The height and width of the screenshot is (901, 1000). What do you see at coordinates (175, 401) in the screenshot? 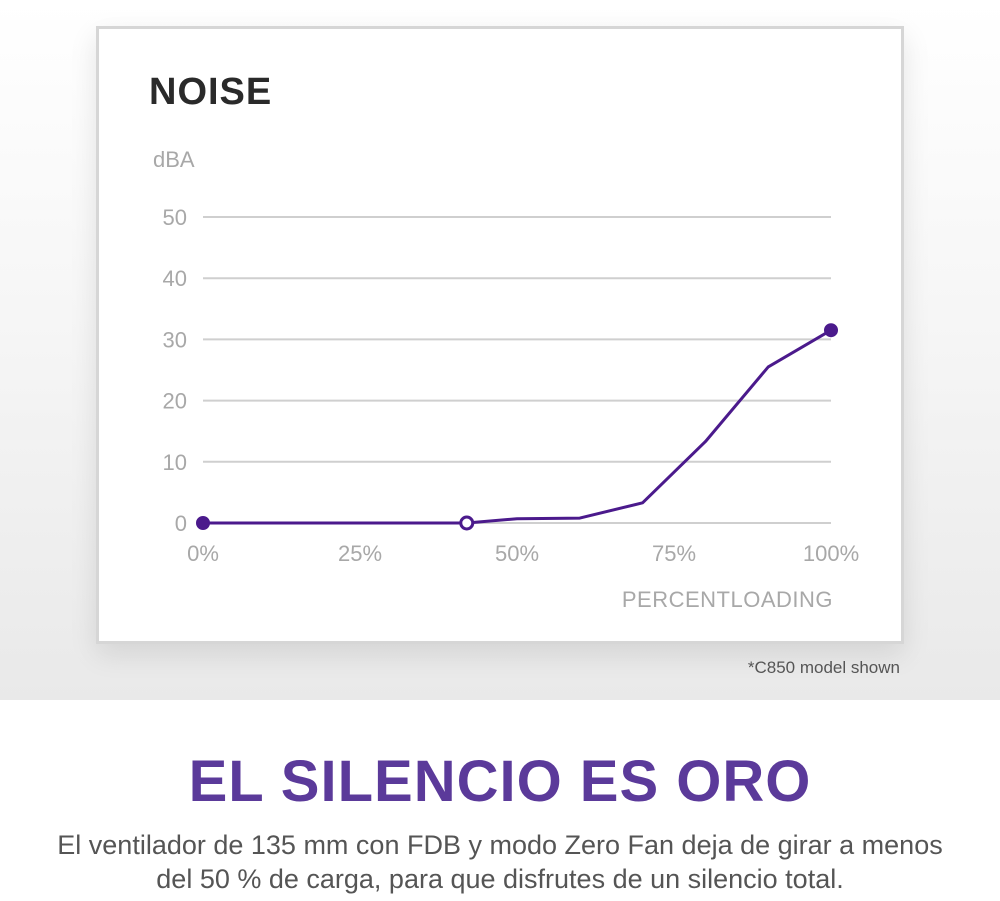
I see `y-tick-label: 20` at bounding box center [175, 401].